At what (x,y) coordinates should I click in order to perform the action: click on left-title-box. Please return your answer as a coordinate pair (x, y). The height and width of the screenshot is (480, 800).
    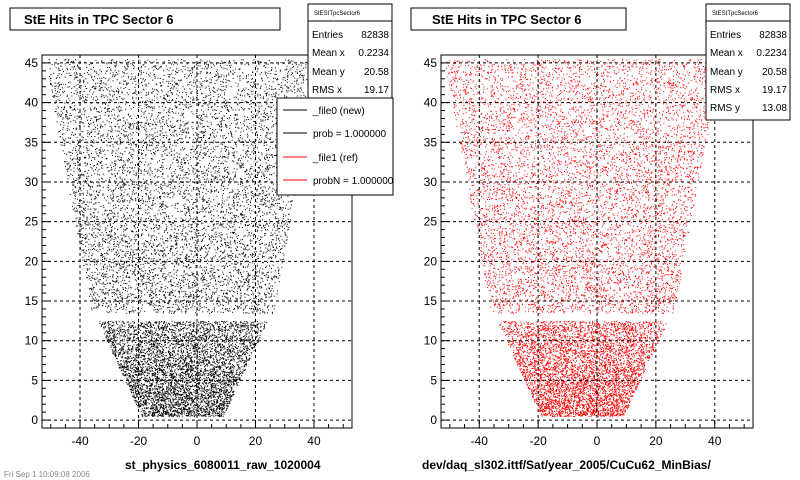
    Looking at the image, I should click on (145, 19).